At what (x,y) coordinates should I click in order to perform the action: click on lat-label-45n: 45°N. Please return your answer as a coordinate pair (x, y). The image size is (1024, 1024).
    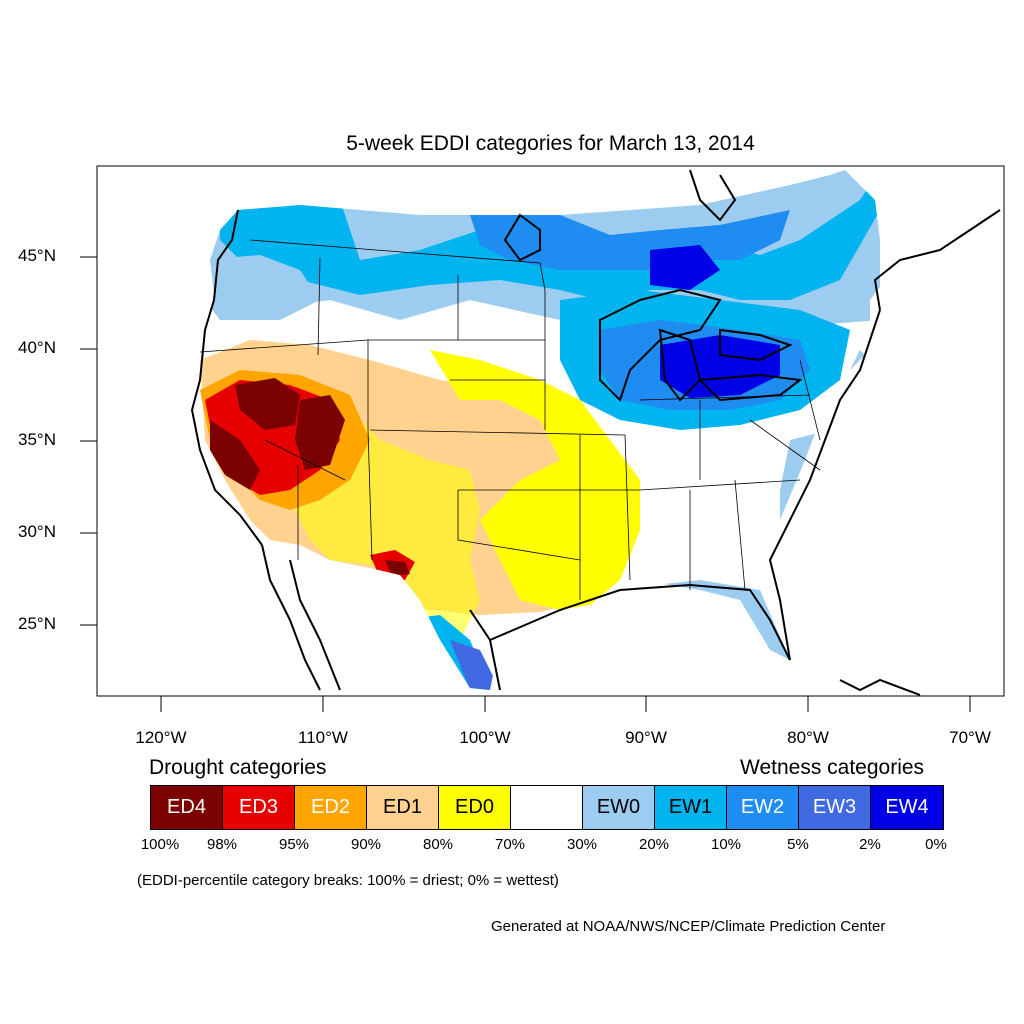
    Looking at the image, I should click on (37, 255).